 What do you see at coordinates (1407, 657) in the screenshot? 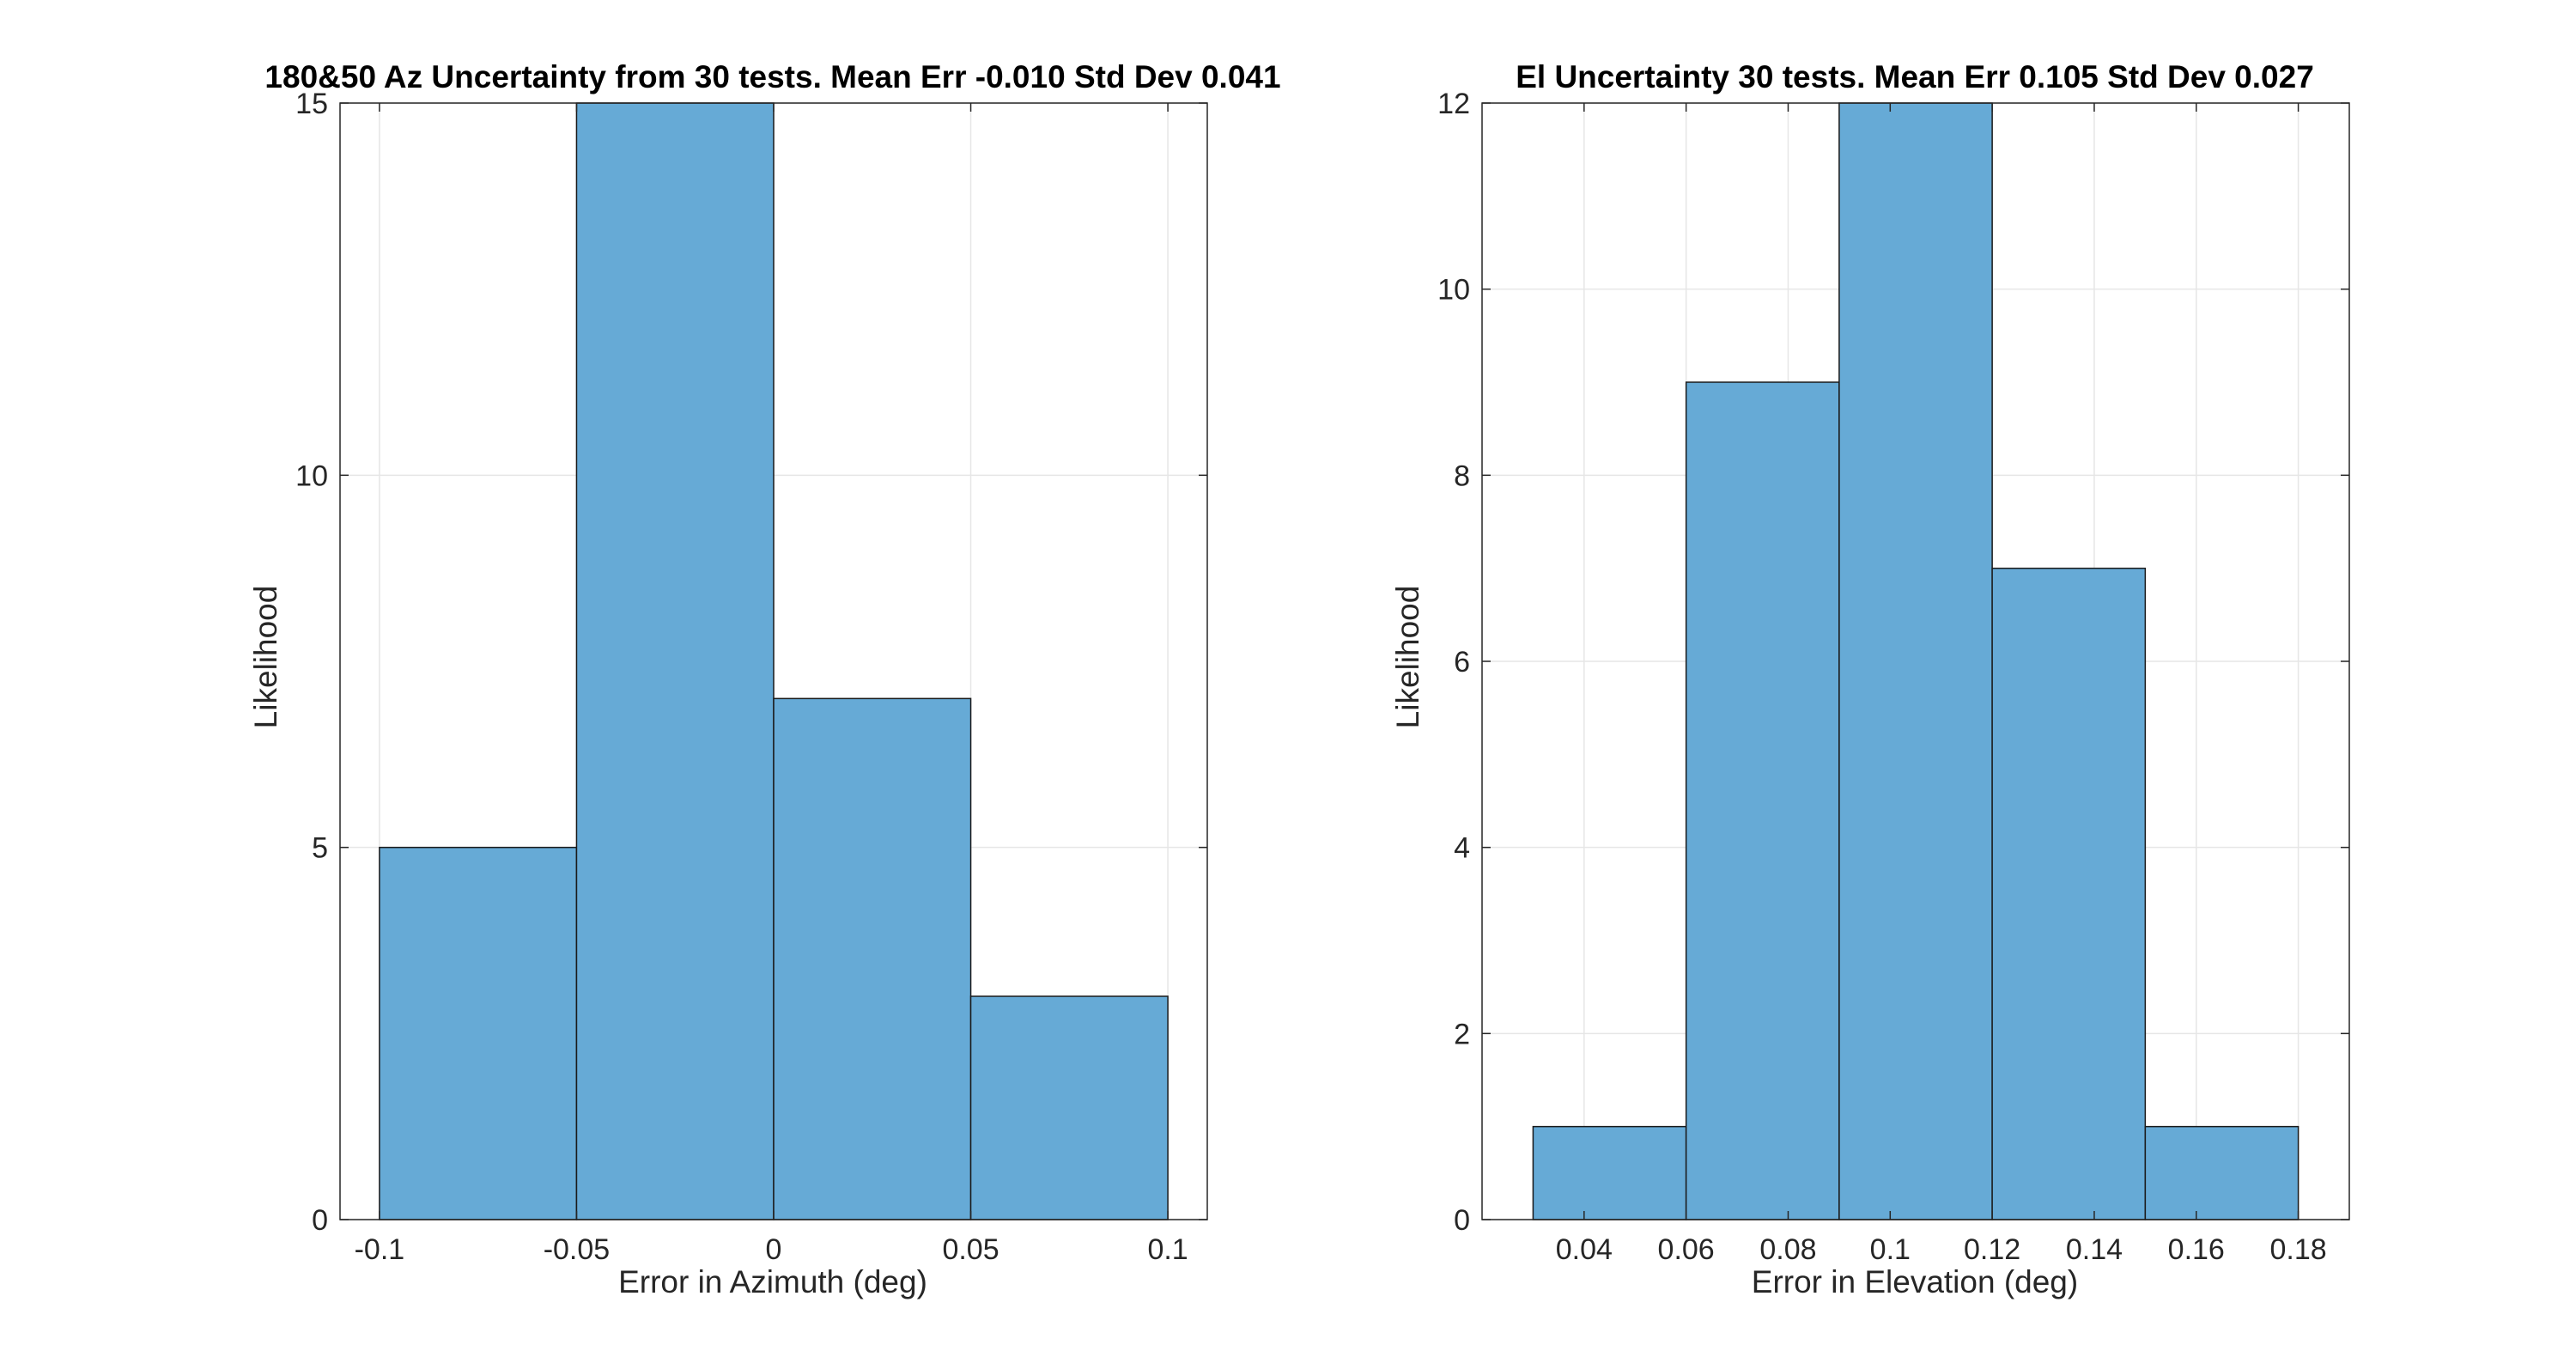
I see `elevation-y-axis-label: Likelihood` at bounding box center [1407, 657].